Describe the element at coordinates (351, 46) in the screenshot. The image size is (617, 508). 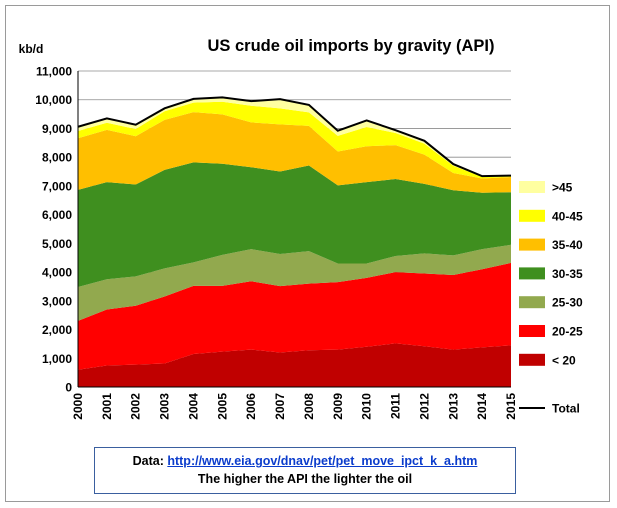
I see `chart-title: US crude oil imports by gravity (API)` at that location.